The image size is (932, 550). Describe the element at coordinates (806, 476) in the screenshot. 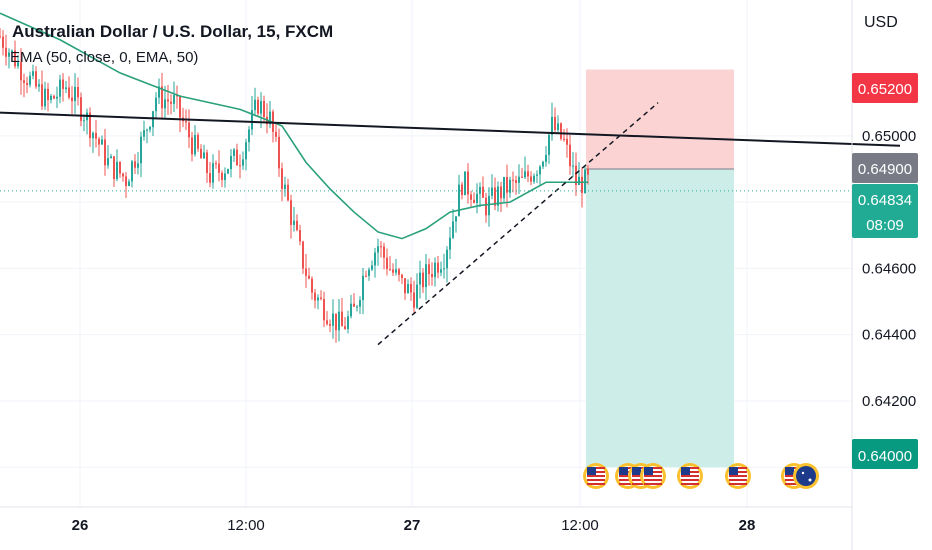

I see `au-flag-event-icon` at that location.